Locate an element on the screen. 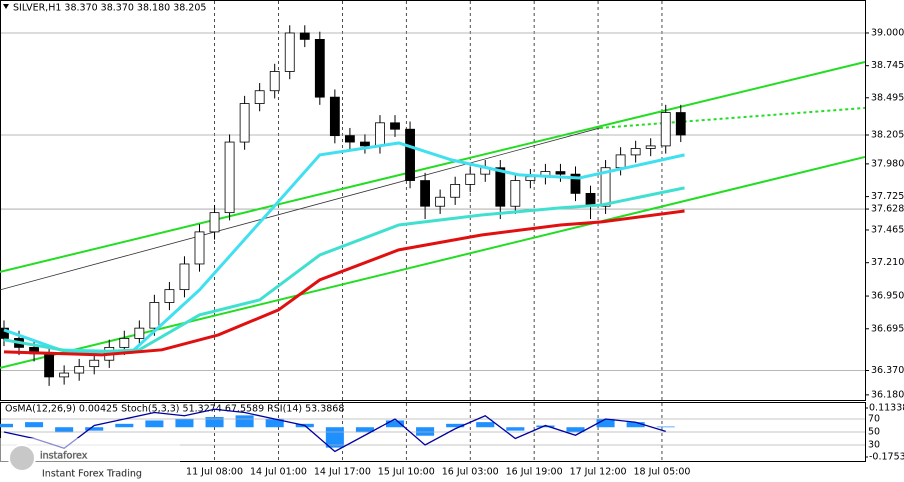 The height and width of the screenshot is (482, 904). watermark-tagline: Instant Forex Trading is located at coordinates (92, 474).